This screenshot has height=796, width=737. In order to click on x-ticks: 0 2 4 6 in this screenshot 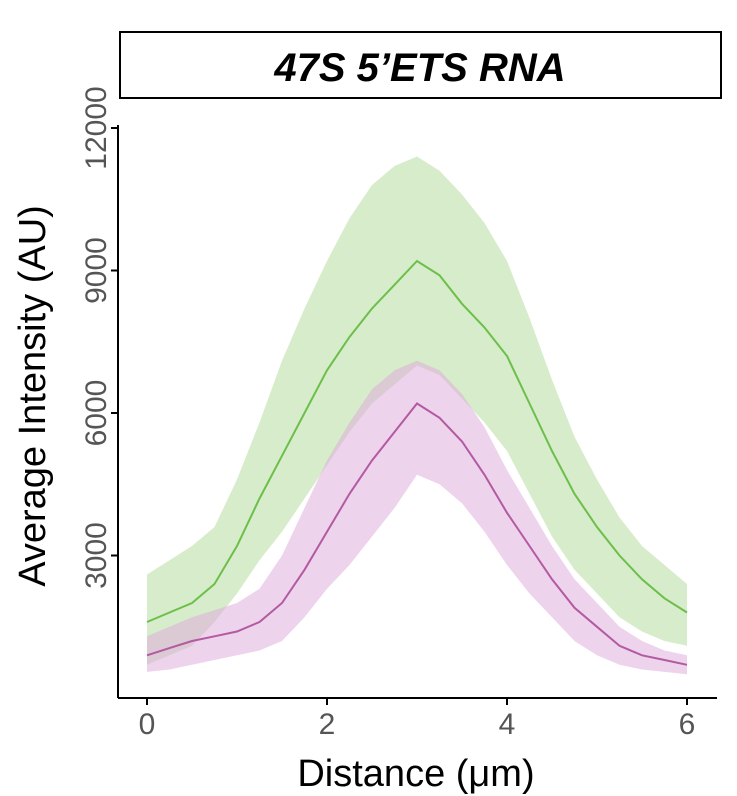, I will do `click(417, 719)`.